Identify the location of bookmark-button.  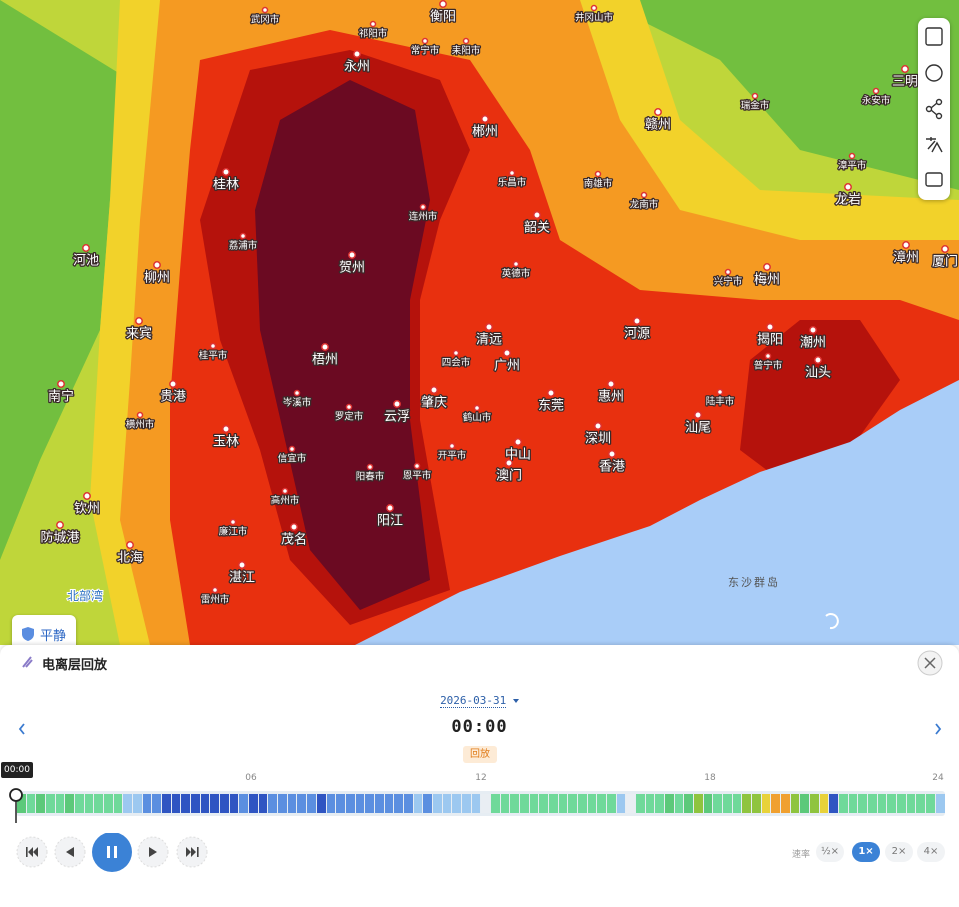
(934, 36).